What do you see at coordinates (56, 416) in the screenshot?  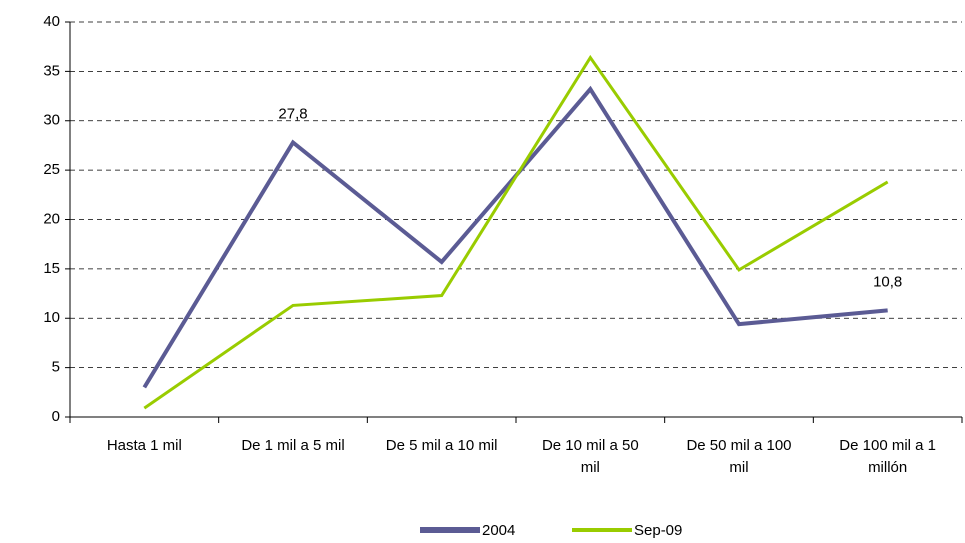 I see `y-tick-label: 0` at bounding box center [56, 416].